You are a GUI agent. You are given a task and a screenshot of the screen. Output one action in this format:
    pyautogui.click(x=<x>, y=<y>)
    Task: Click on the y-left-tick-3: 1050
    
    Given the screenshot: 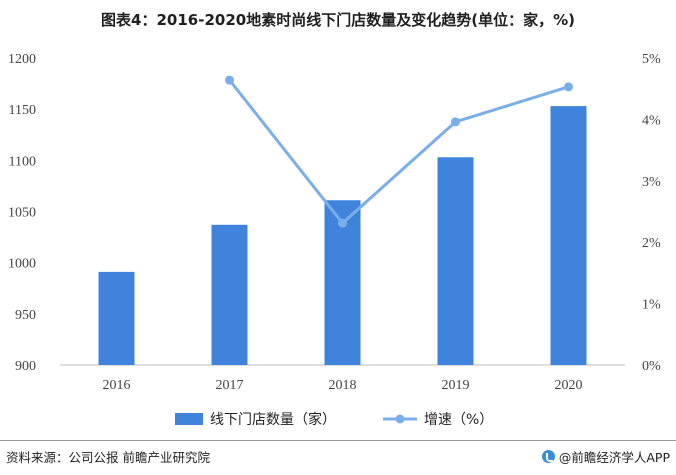 What is the action you would take?
    pyautogui.click(x=22, y=213)
    